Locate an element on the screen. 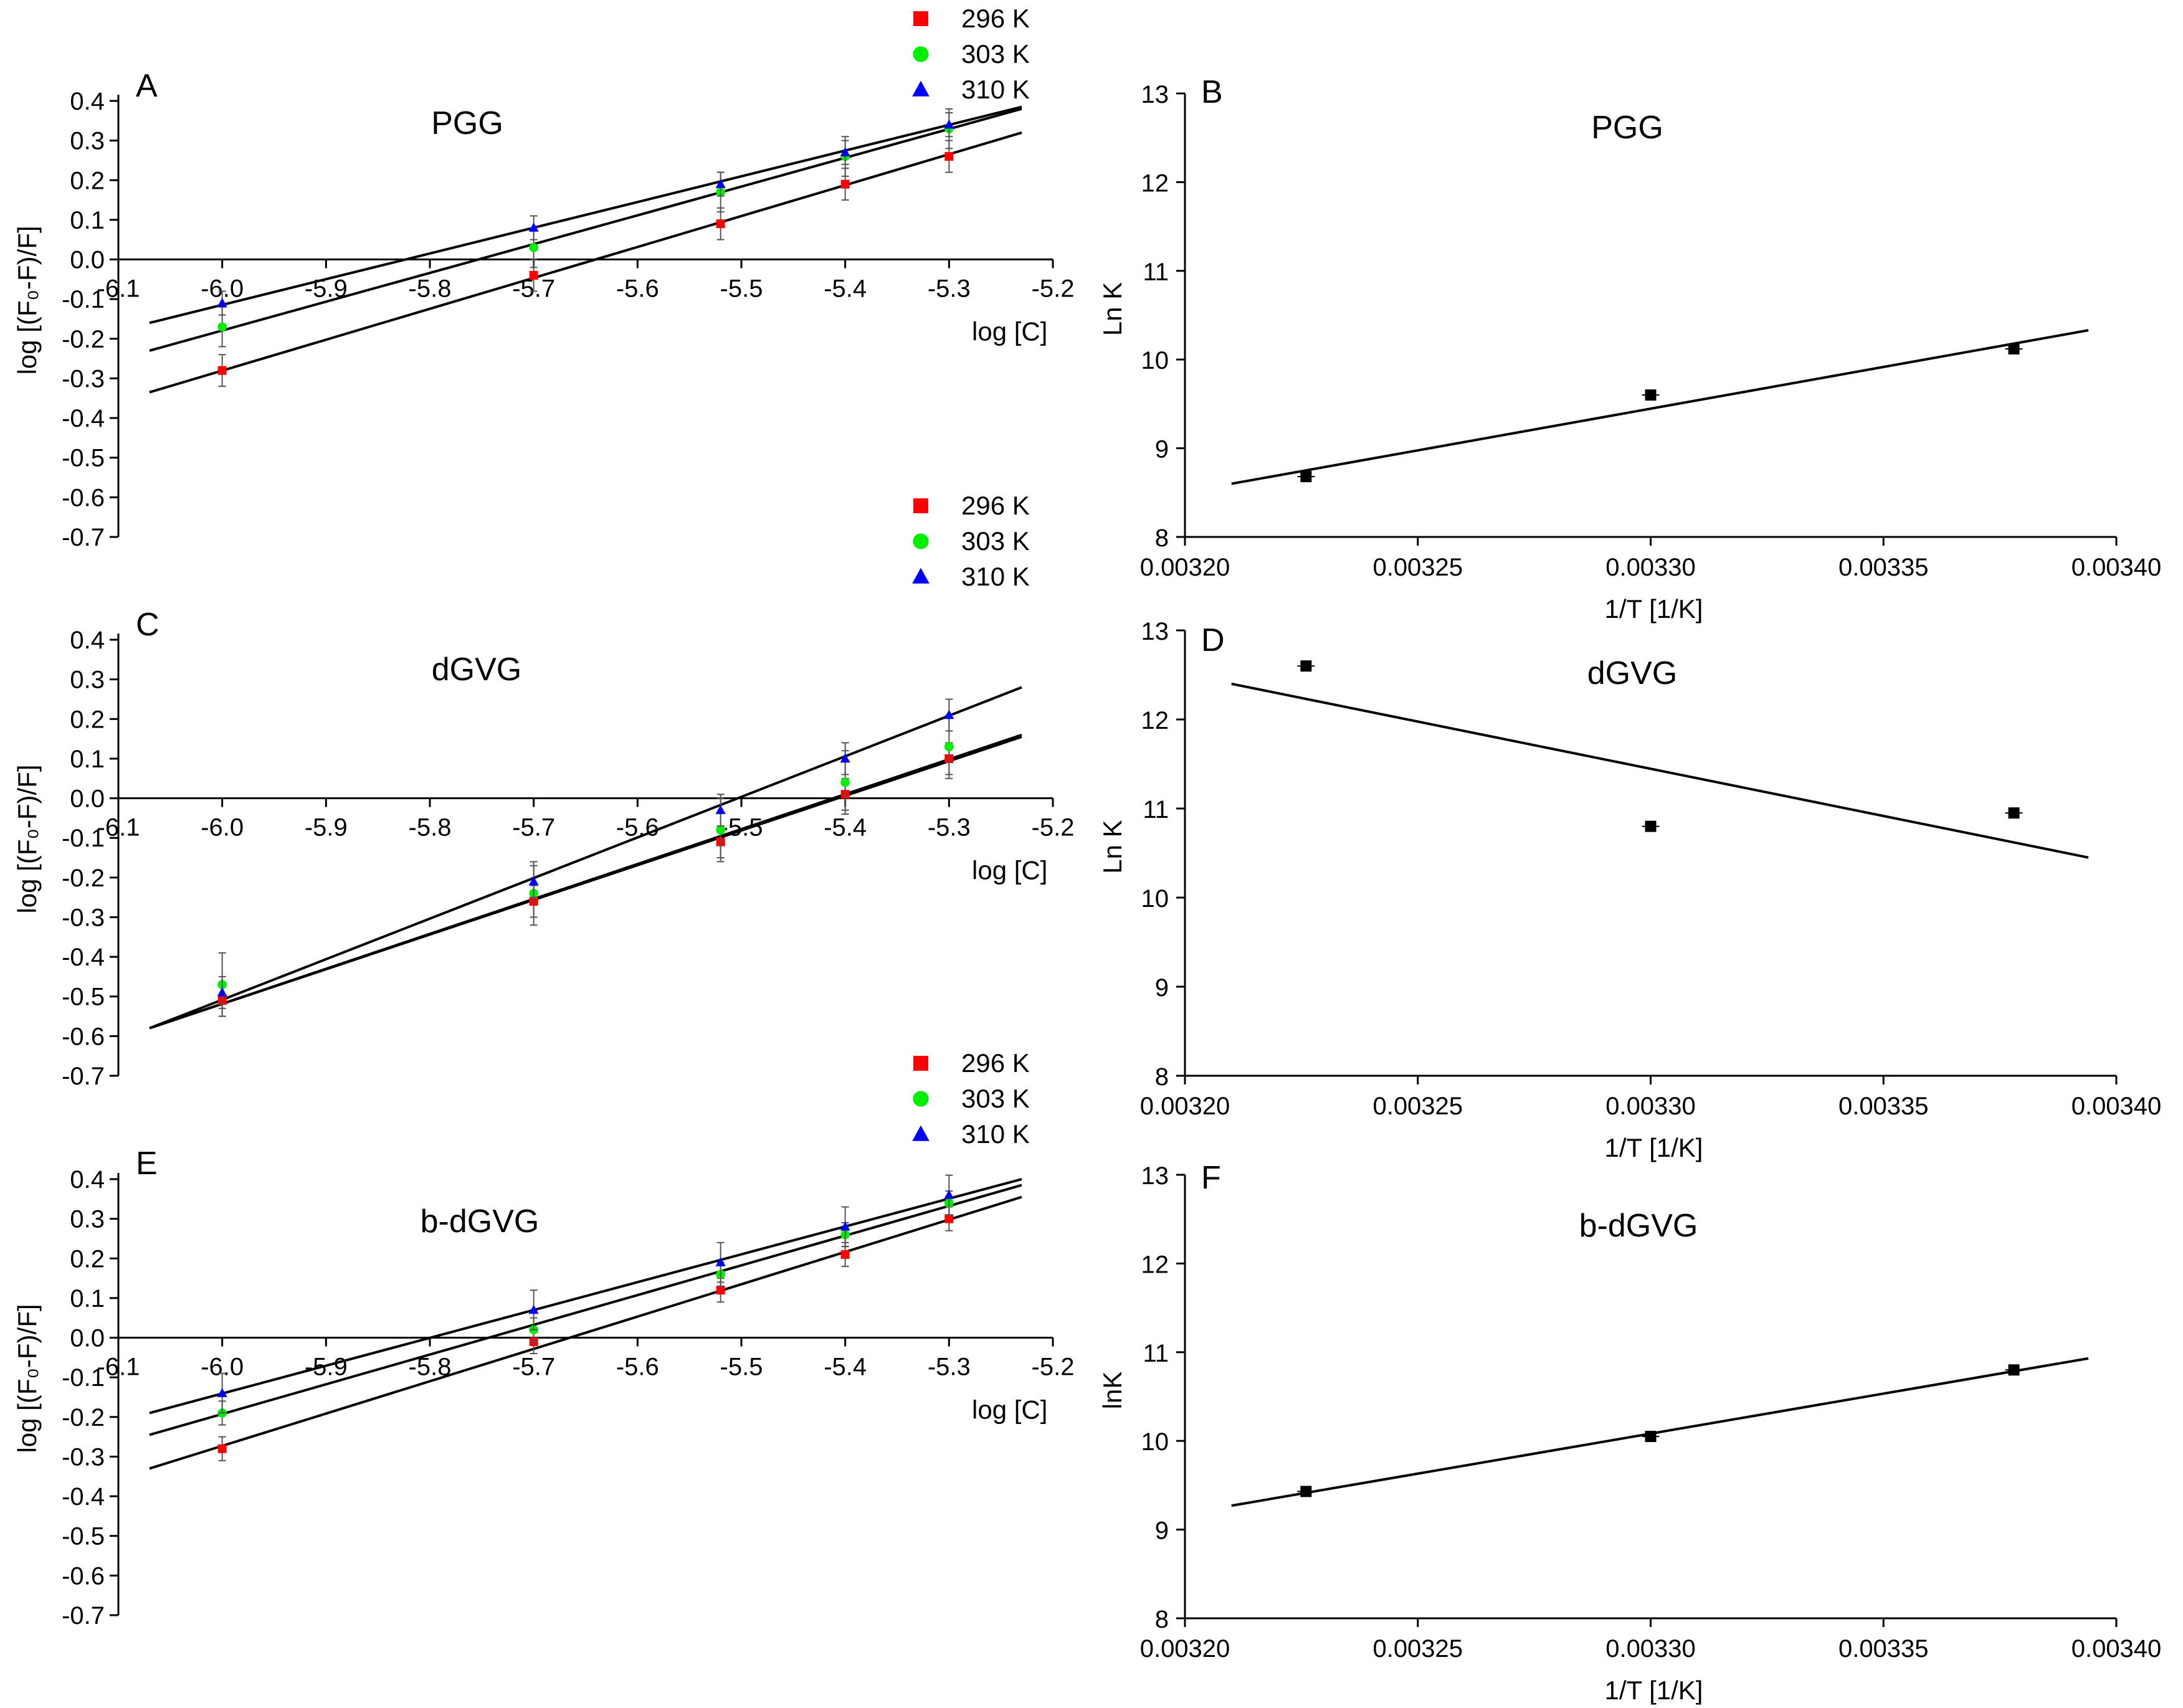 This screenshot has width=2183, height=1708. y-tick-label: 0.3 is located at coordinates (87, 680).